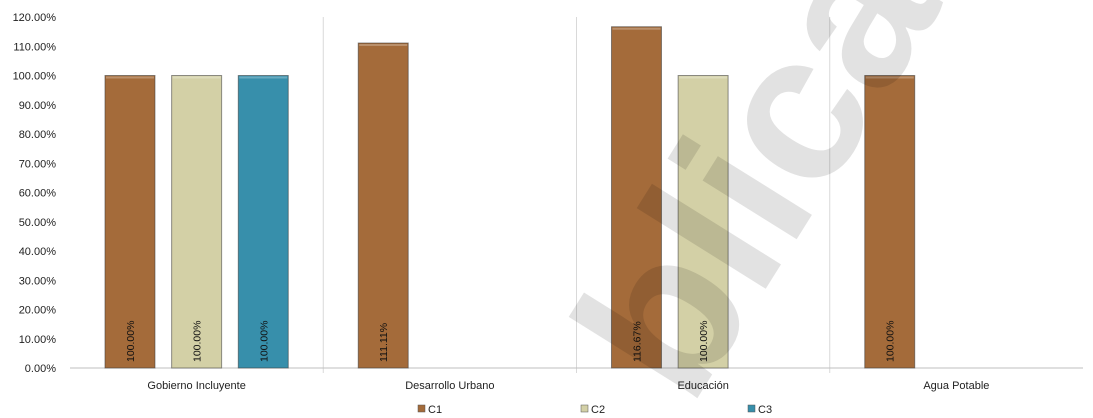 This screenshot has width=1093, height=418. I want to click on y-tick-label: 0.00%, so click(40, 369).